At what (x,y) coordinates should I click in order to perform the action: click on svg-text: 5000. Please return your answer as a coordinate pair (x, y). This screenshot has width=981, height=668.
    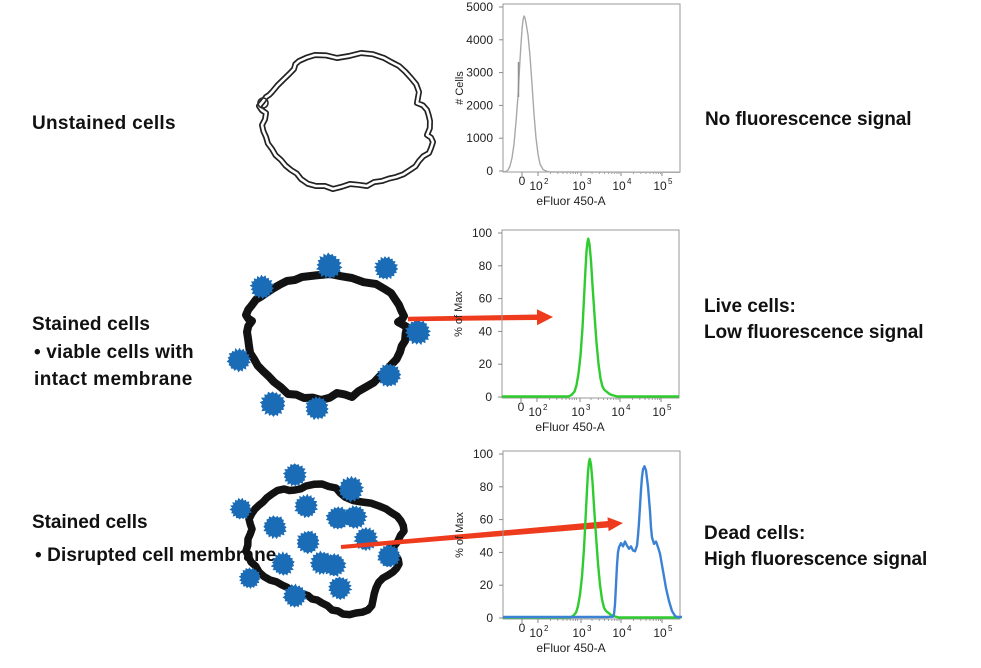
    Looking at the image, I should click on (479, 7).